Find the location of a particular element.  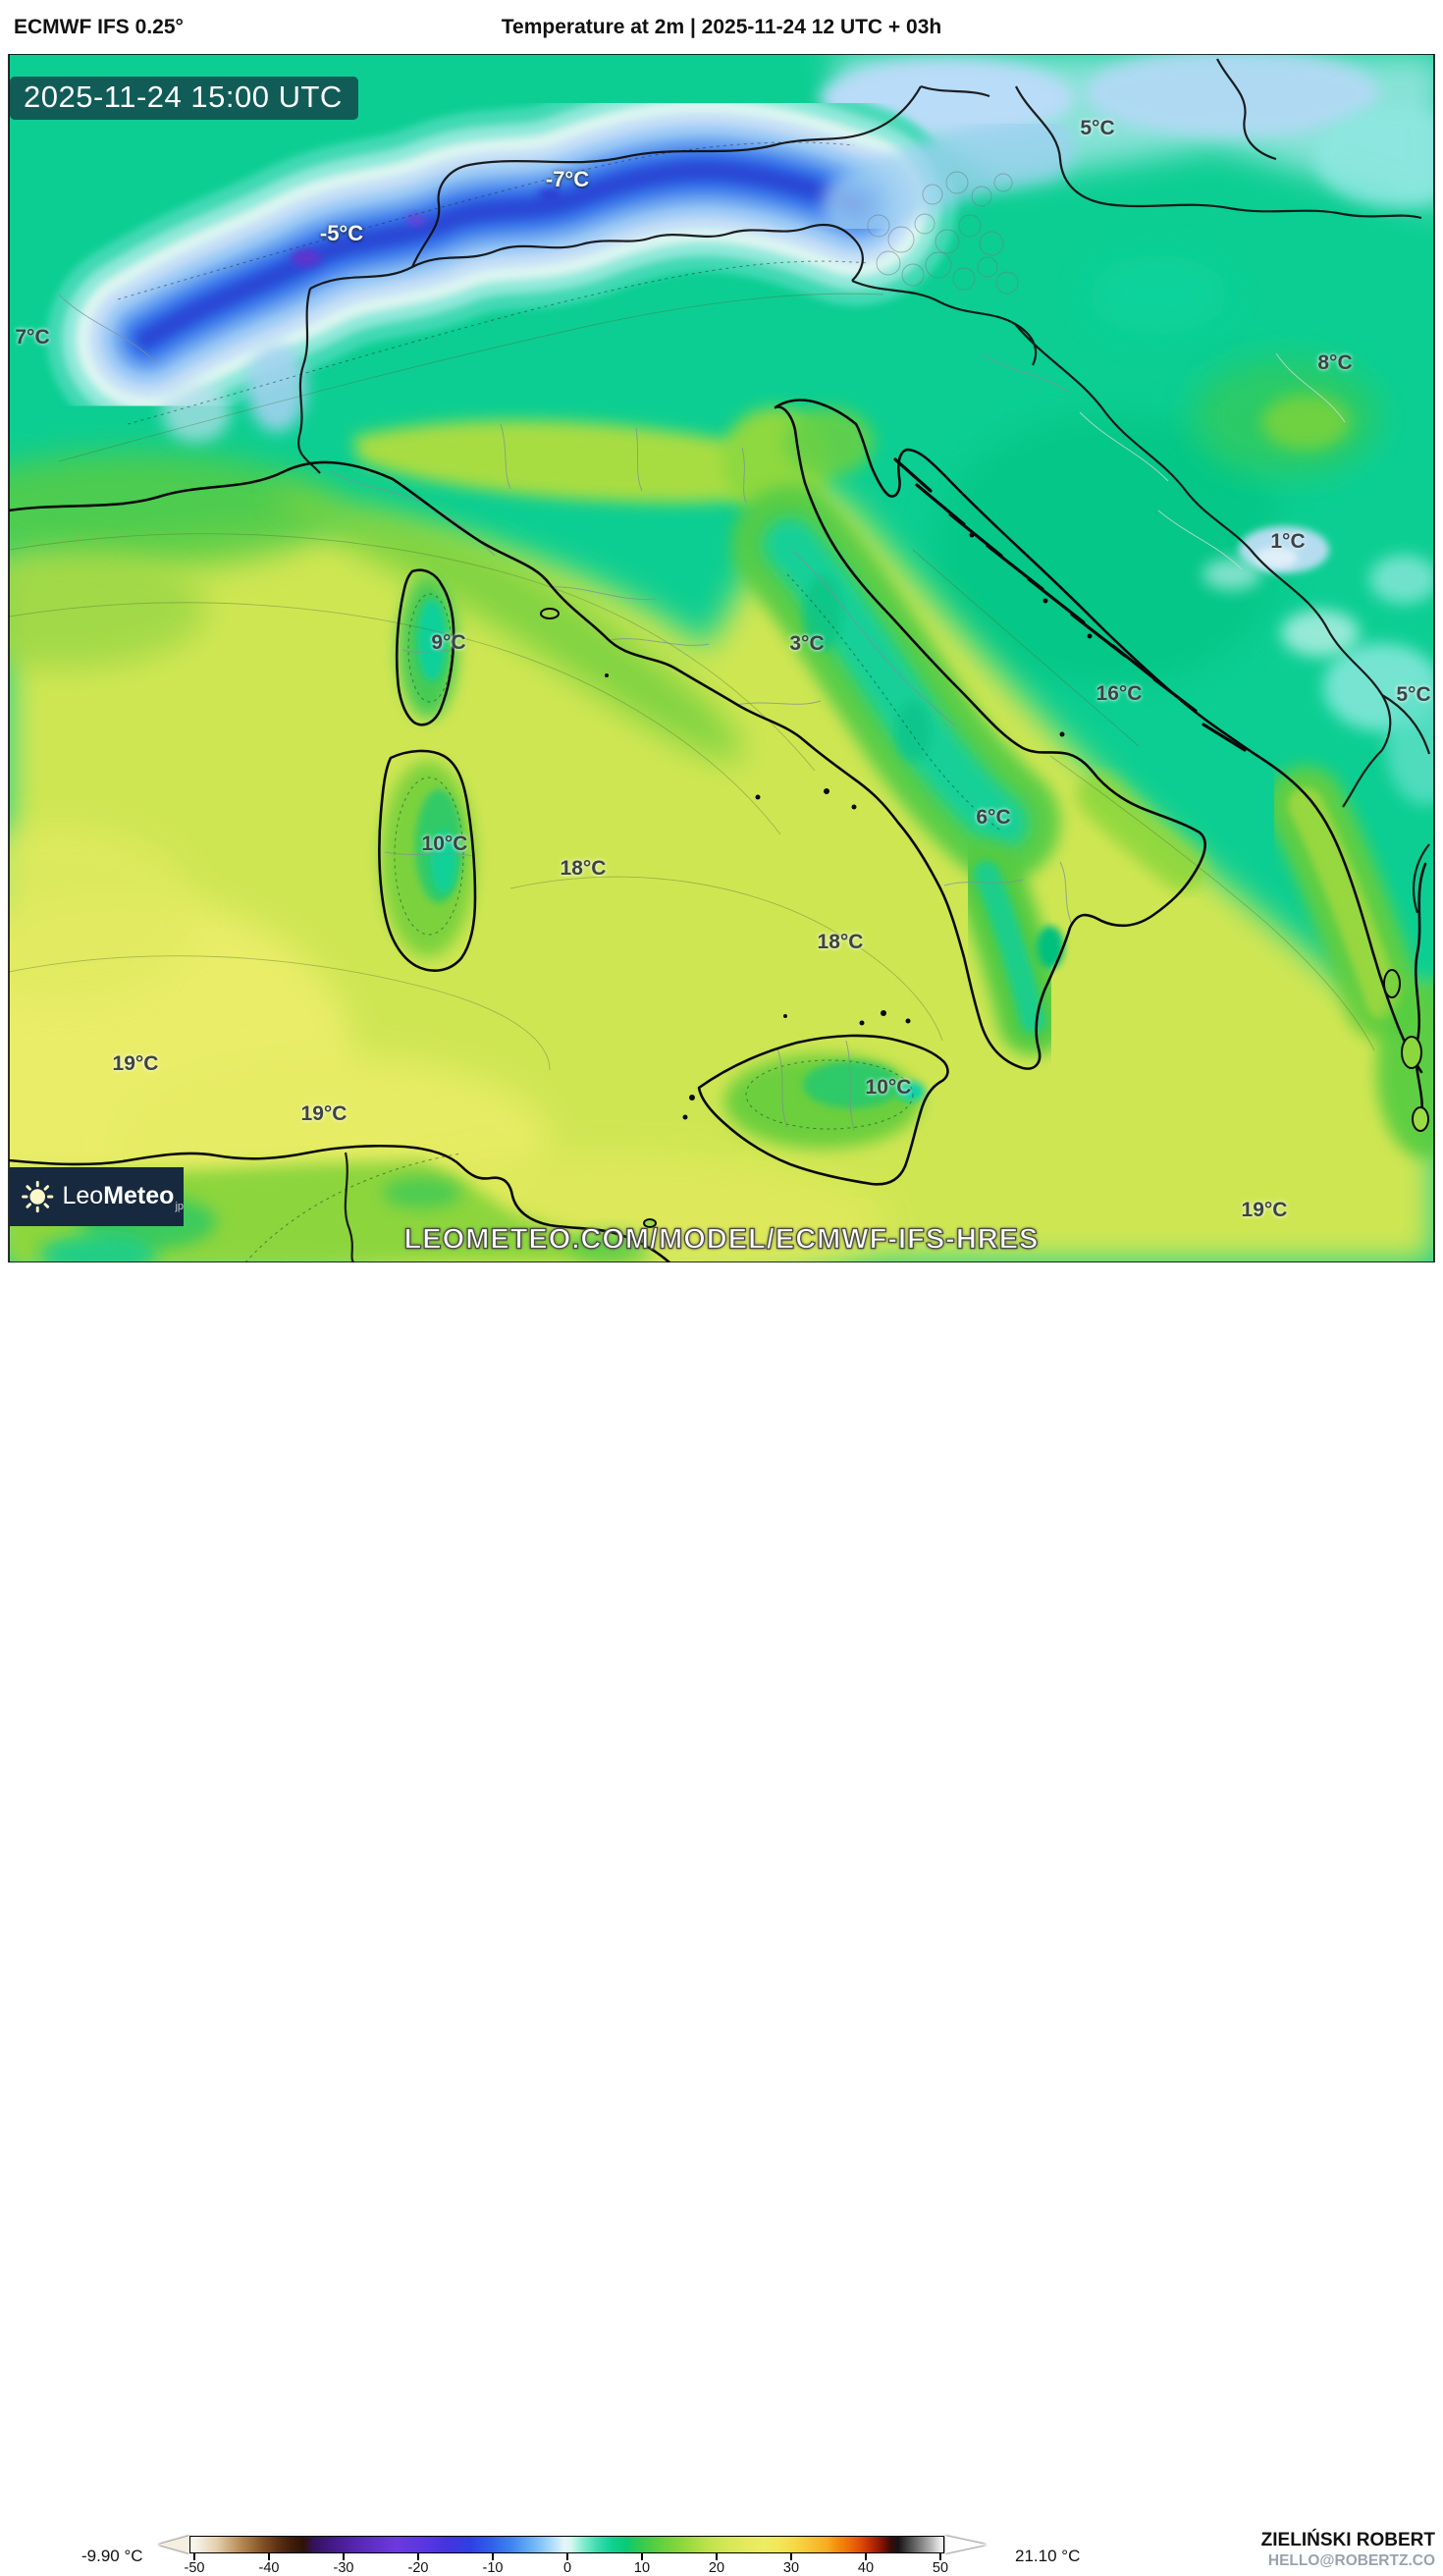

credit-email: HELLO@ROBERTZ.CO is located at coordinates (1351, 2560).